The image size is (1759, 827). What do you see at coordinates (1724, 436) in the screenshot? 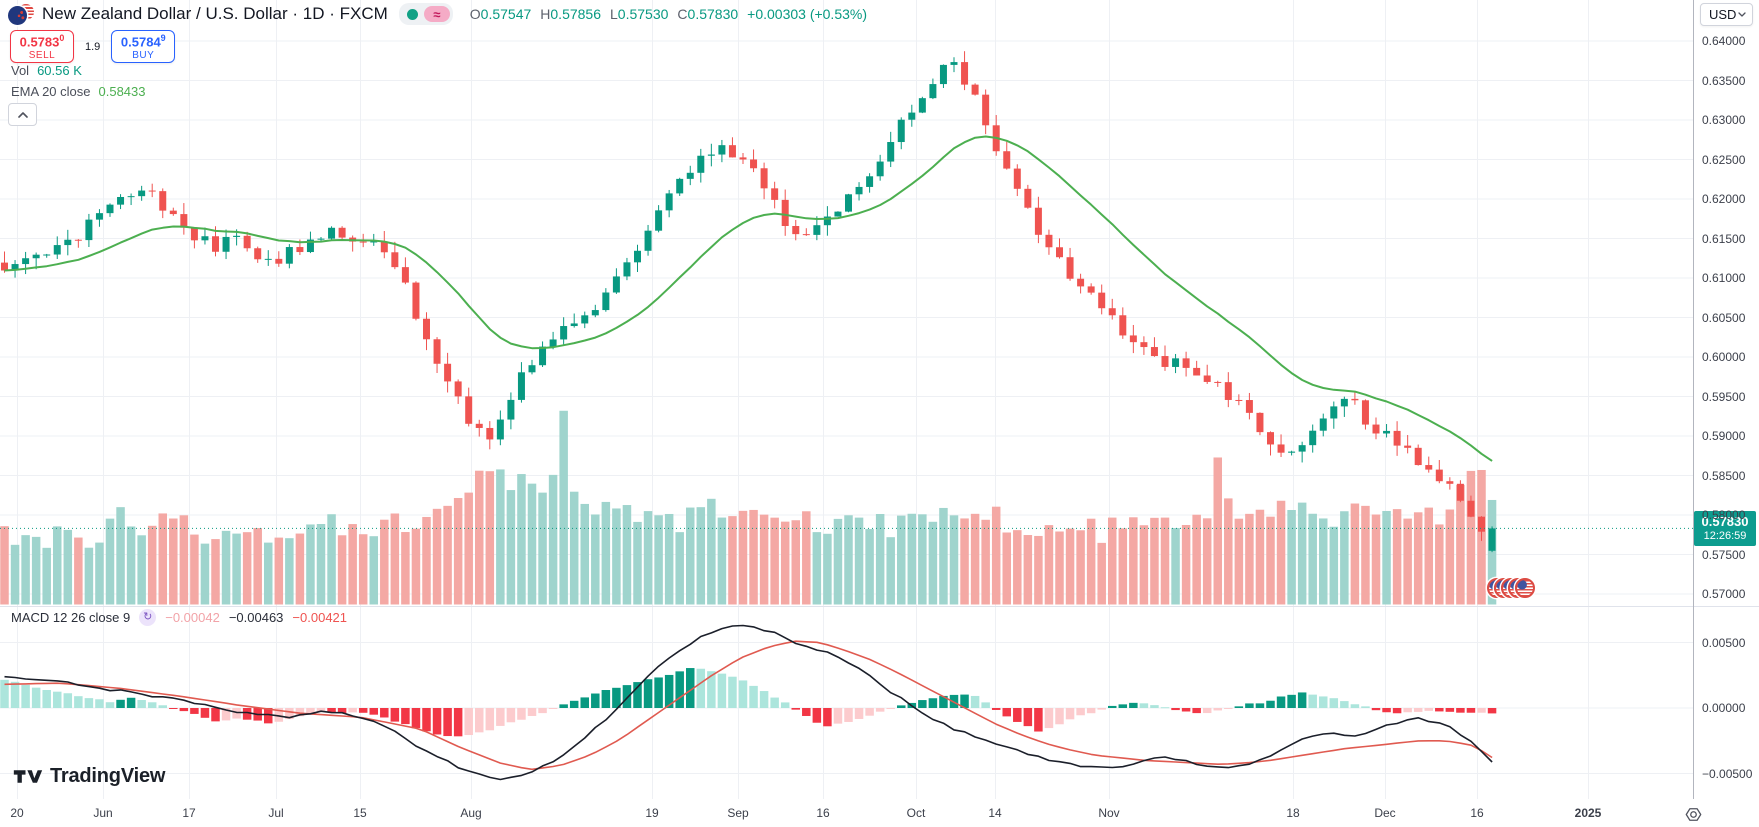
I see `price-axis-label: 0.59000` at bounding box center [1724, 436].